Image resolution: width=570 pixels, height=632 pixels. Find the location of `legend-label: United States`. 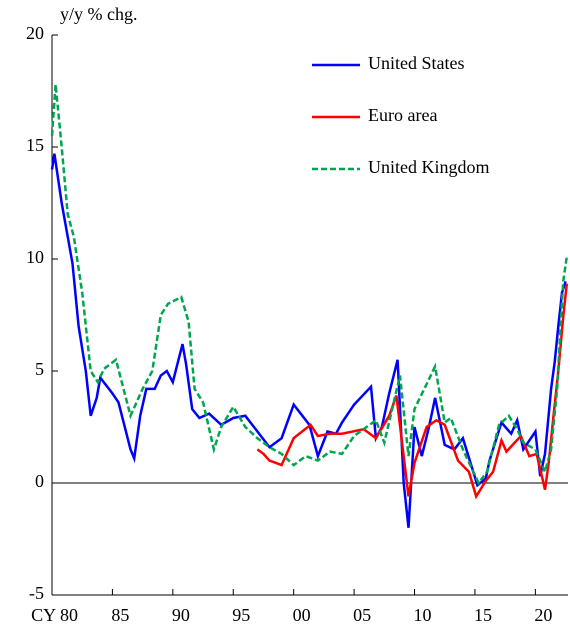

legend-label: United States is located at coordinates (416, 63).